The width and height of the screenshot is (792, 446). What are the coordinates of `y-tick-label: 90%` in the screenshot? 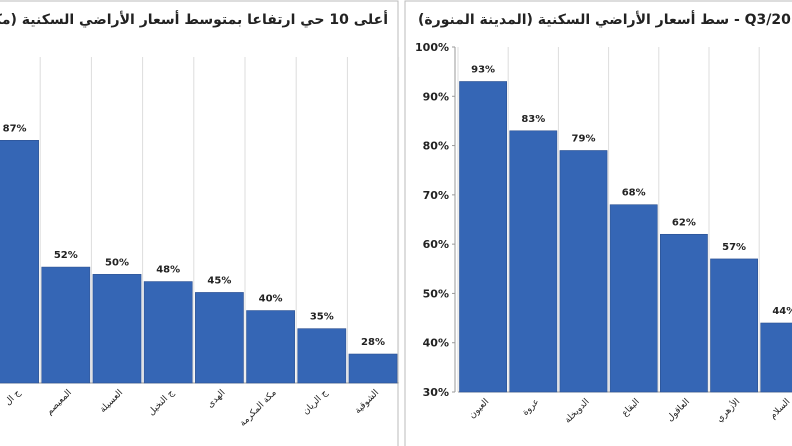 It's located at (436, 96).